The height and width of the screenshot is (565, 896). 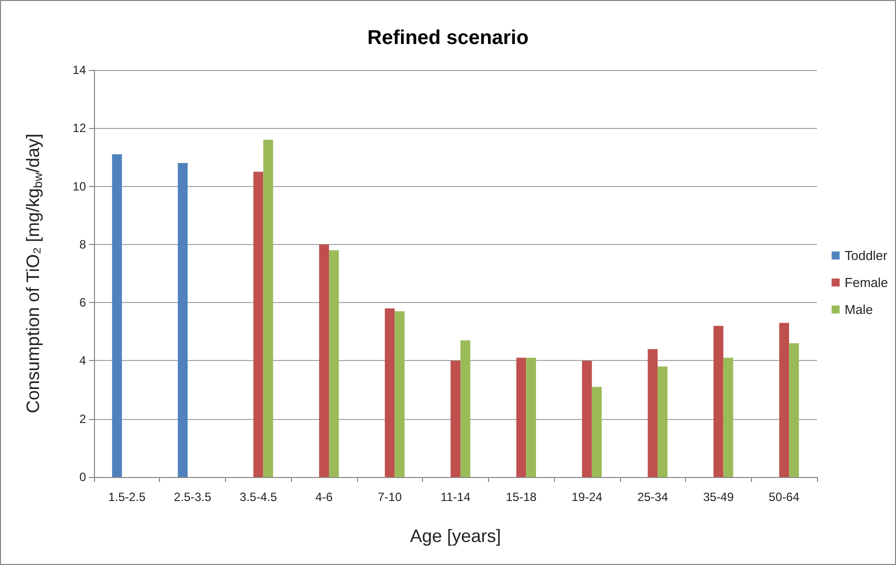 What do you see at coordinates (82, 419) in the screenshot?
I see `y-tick-label: 2` at bounding box center [82, 419].